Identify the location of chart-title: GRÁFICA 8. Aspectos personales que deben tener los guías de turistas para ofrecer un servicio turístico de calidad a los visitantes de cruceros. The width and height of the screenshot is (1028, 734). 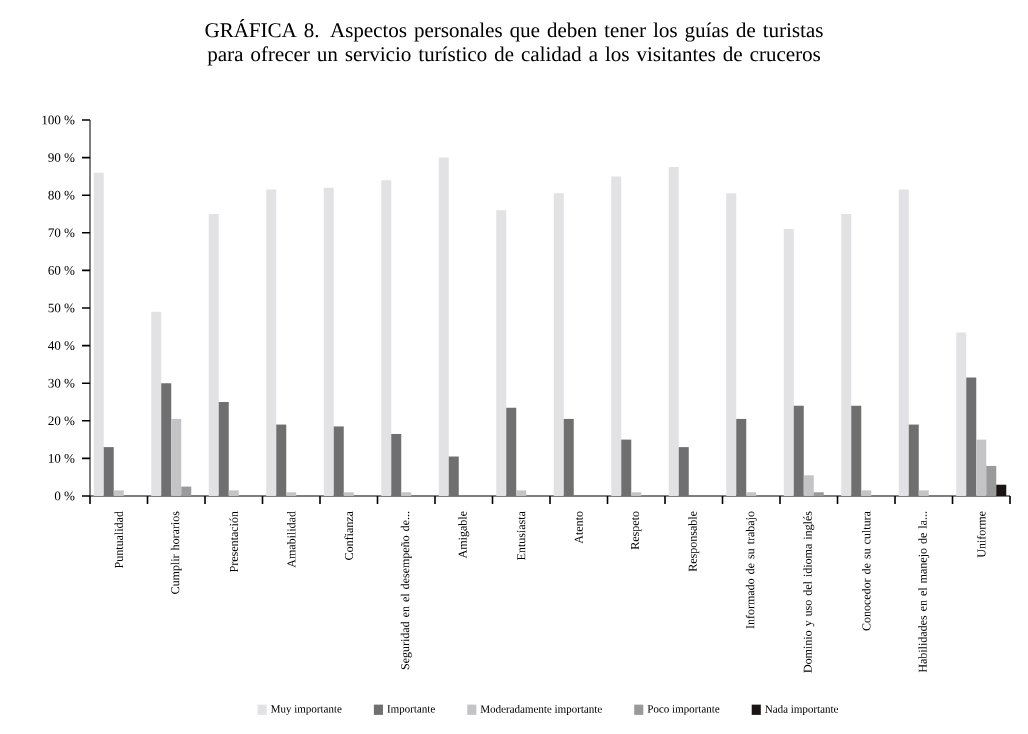
(514, 42).